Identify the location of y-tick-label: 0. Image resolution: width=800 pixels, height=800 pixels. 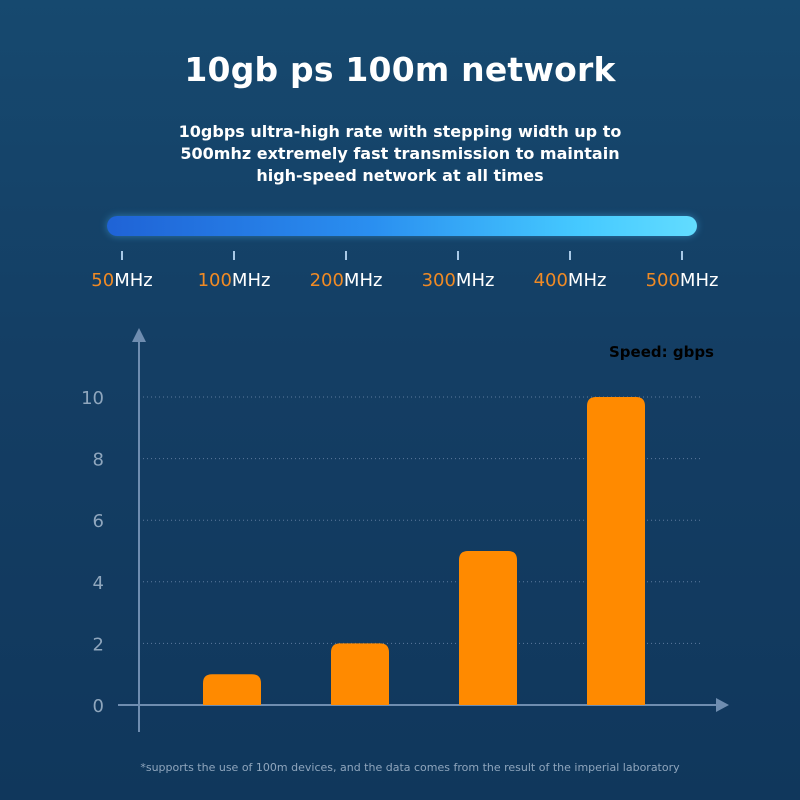
(98, 706).